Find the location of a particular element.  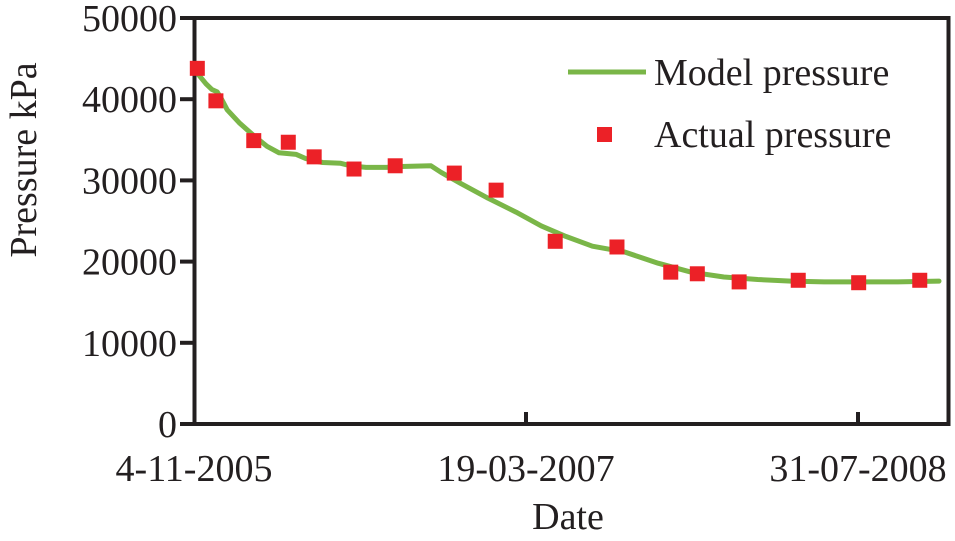

y-tick-label: 40000 is located at coordinates (129, 100).